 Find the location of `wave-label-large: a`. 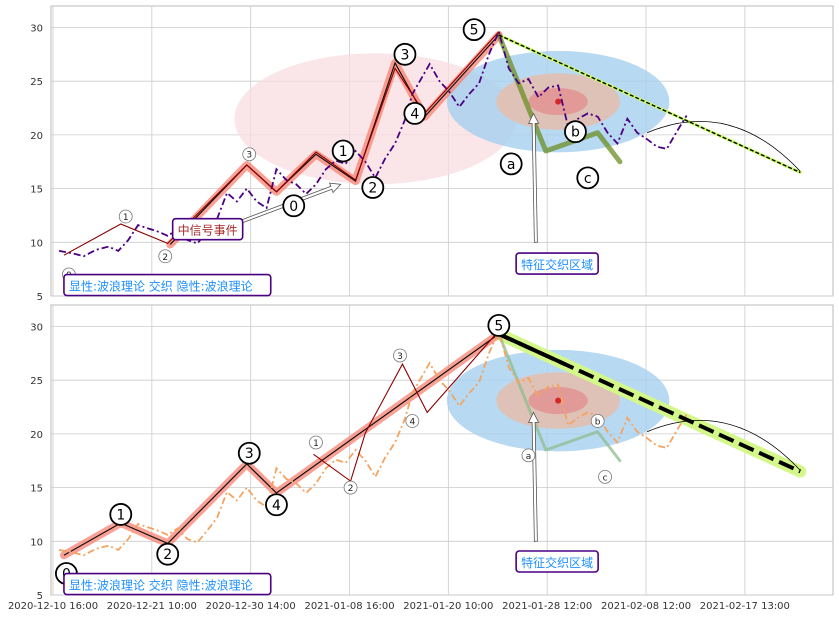

wave-label-large: a is located at coordinates (511, 165).